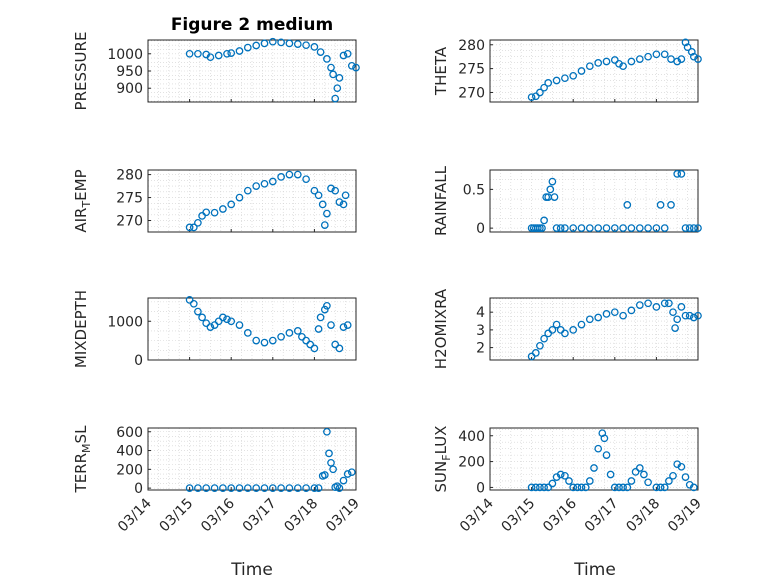 The width and height of the screenshot is (778, 588). Describe the element at coordinates (446, 457) in the screenshot. I see `y-axis-label-subscript: F` at that location.